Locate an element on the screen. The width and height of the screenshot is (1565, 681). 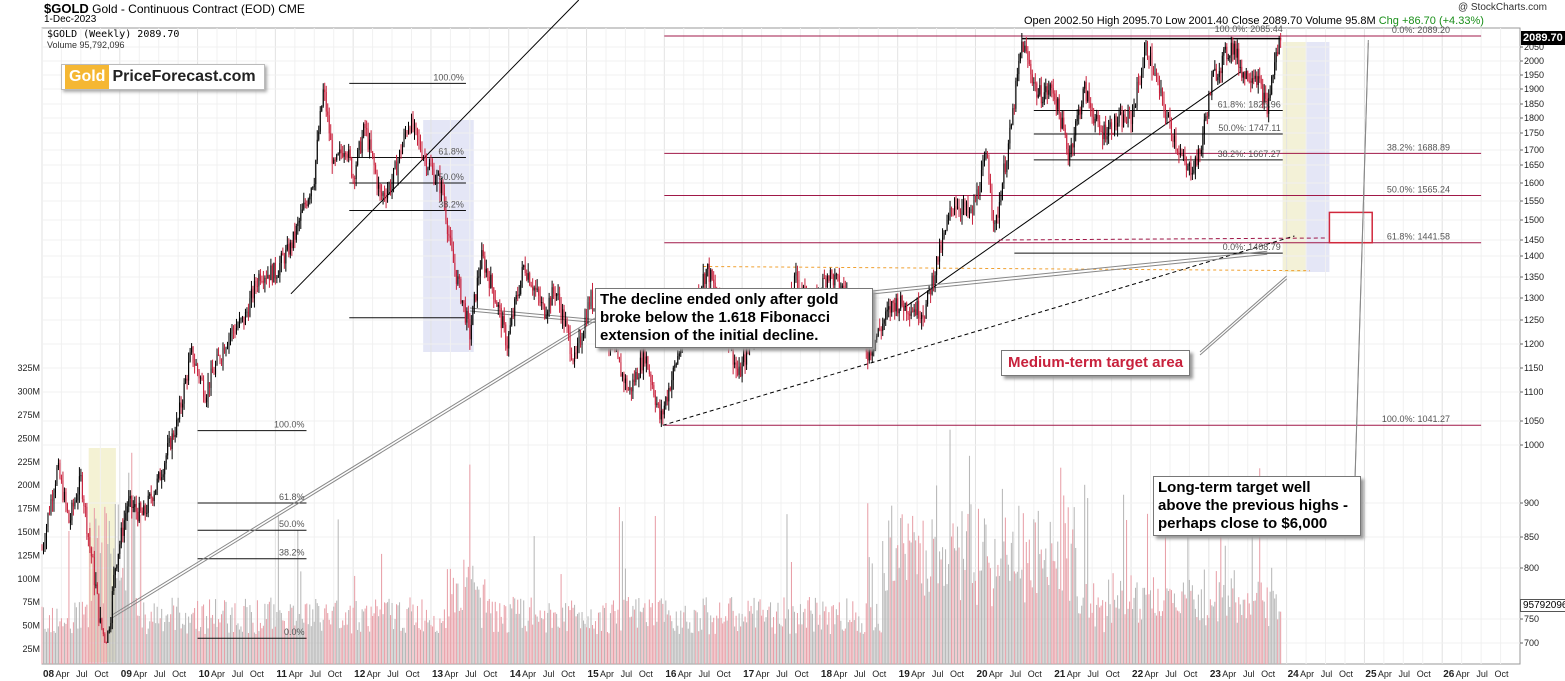
time-tick-label: Oct is located at coordinates (724, 674).